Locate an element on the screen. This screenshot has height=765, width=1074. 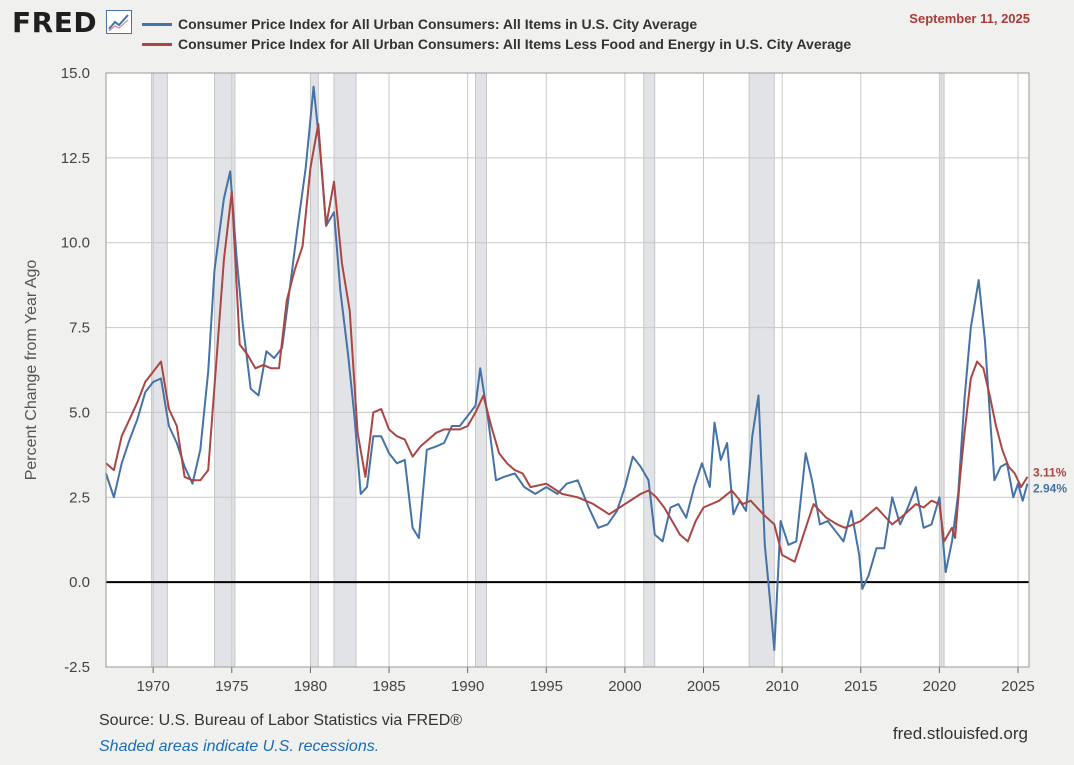
y-axis-label: Percent Change from Year Ago is located at coordinates (31, 370).